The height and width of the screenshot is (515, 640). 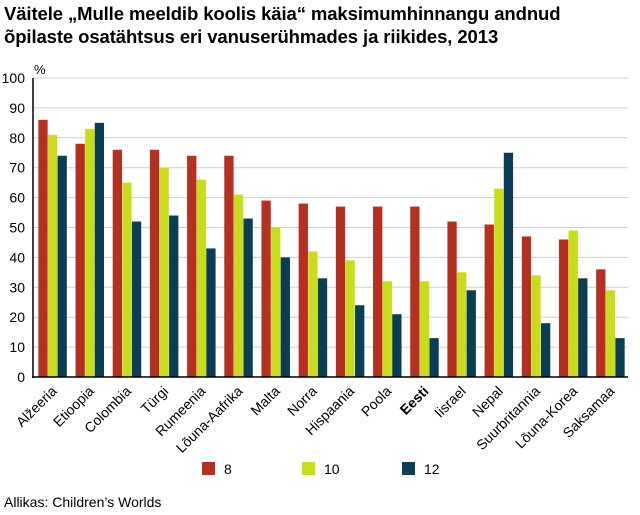 What do you see at coordinates (376, 401) in the screenshot?
I see `x-tick-label: Poola` at bounding box center [376, 401].